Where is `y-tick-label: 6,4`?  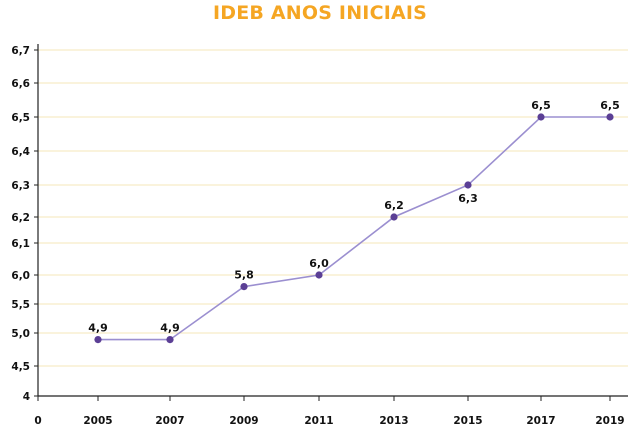 y-tick-label: 6,4 is located at coordinates (20, 152).